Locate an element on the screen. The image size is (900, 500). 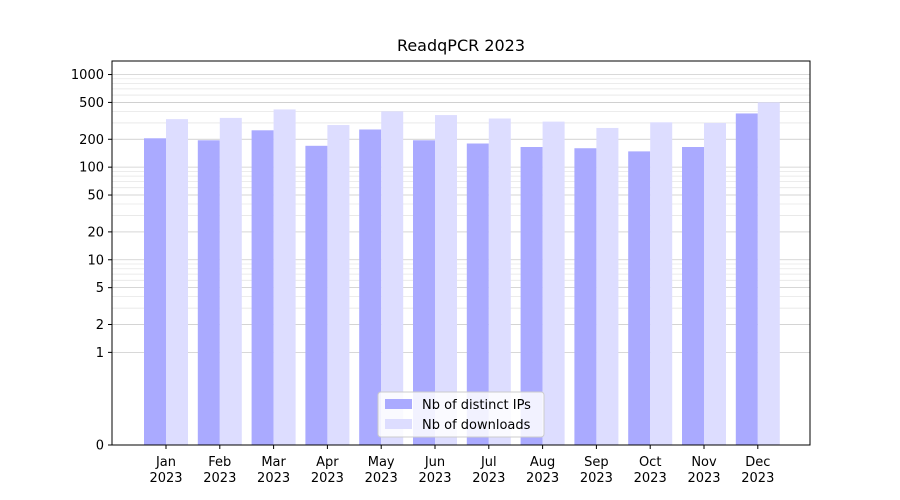
x-tick-label-month: Jan is located at coordinates (165, 462).